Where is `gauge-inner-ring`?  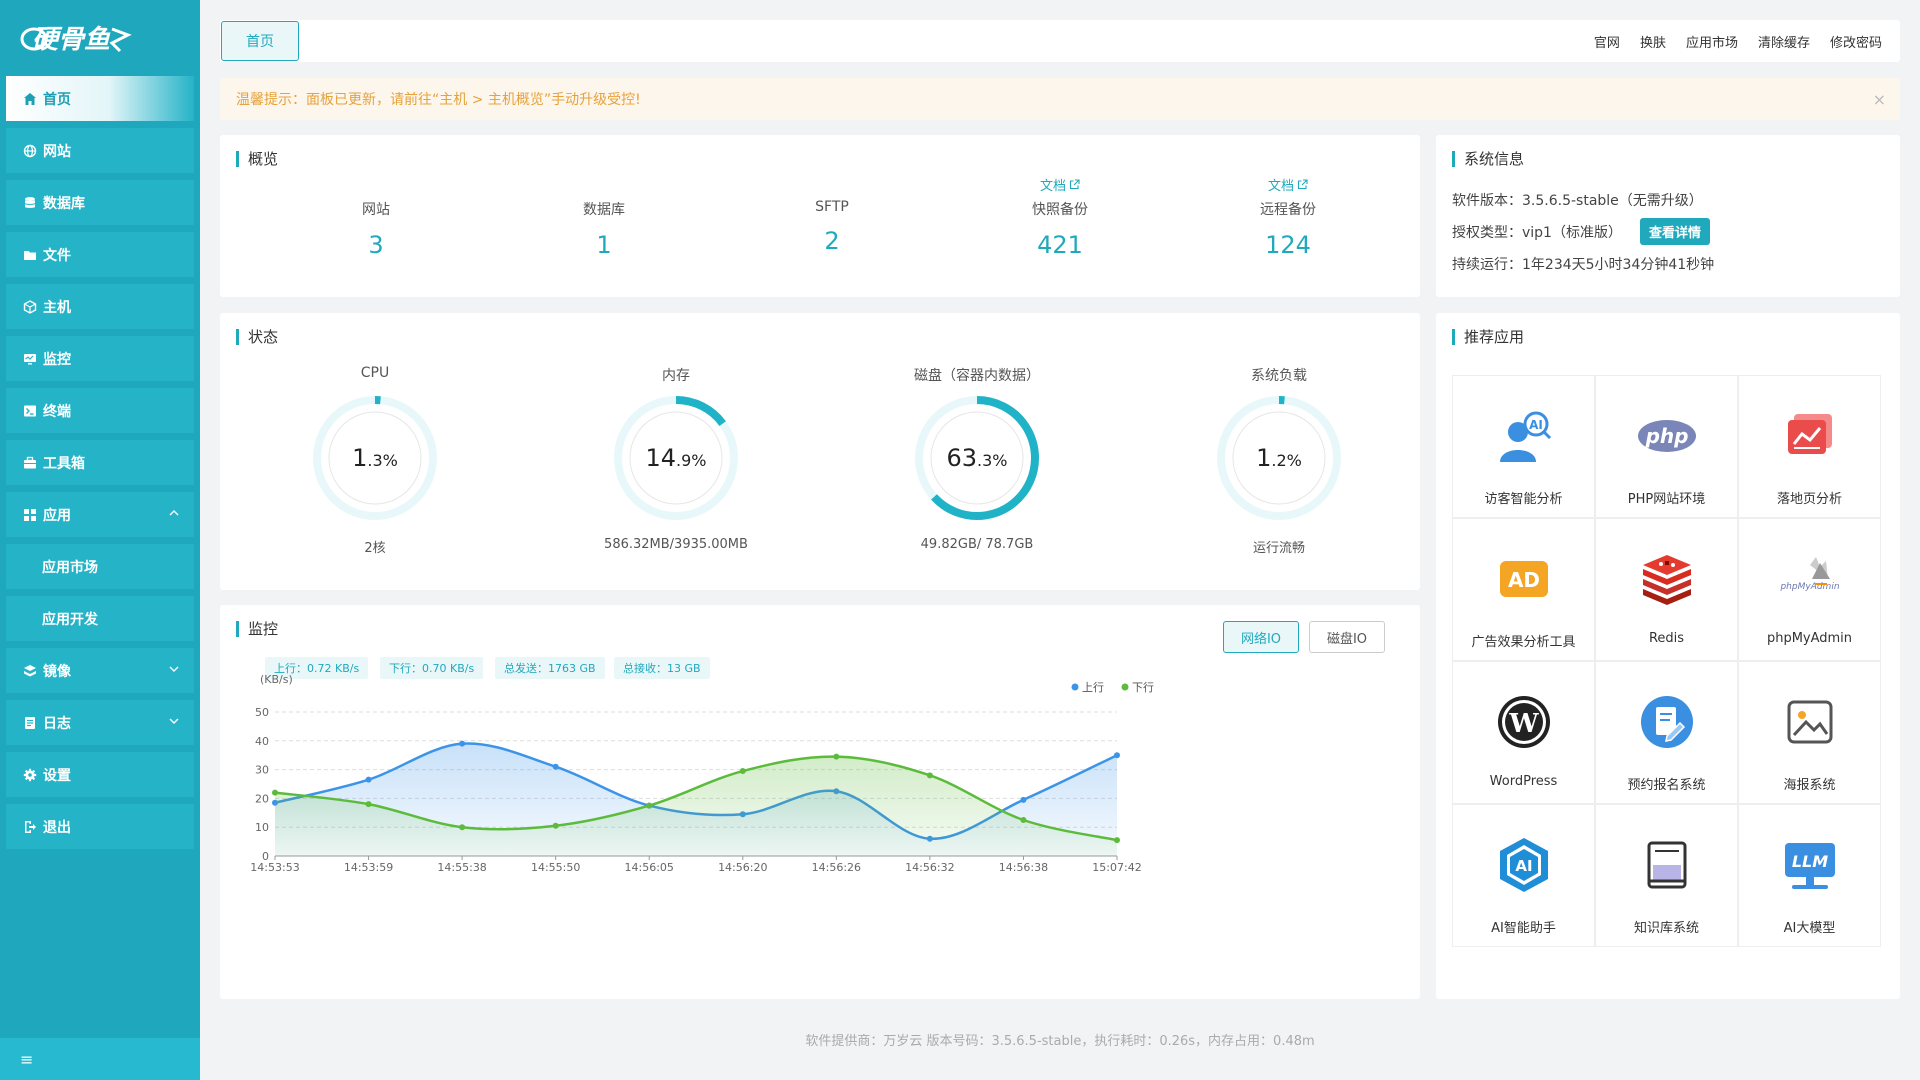 gauge-inner-ring is located at coordinates (1279, 458).